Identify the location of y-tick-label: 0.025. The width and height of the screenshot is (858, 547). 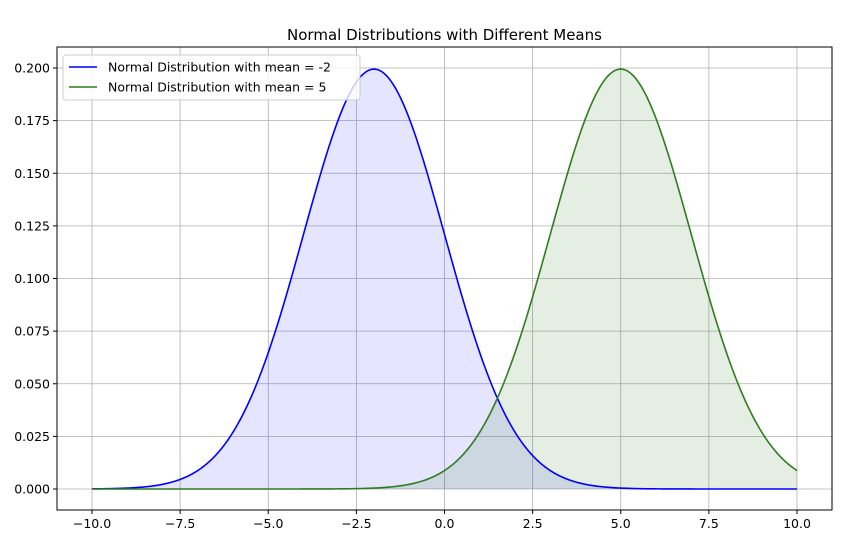
(32, 436).